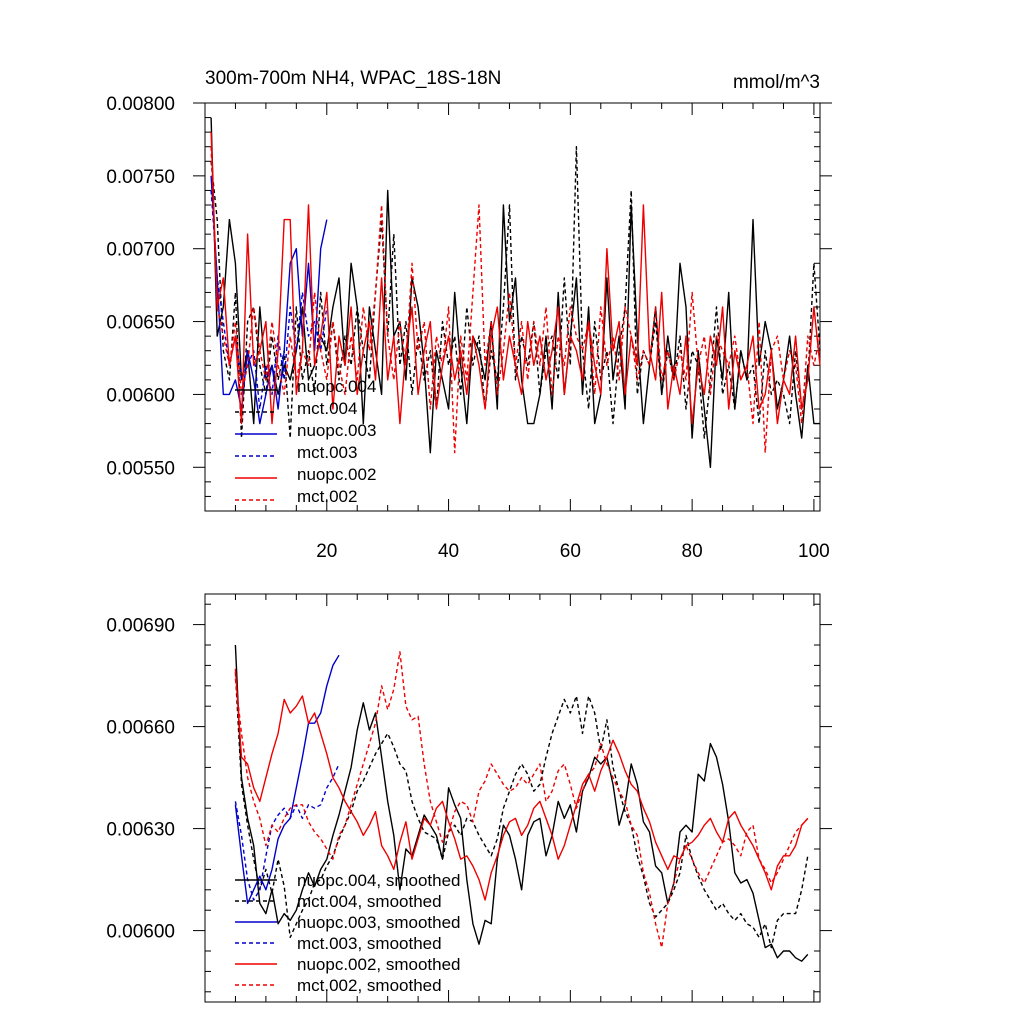  What do you see at coordinates (570, 551) in the screenshot?
I see `x-tick-label: 60` at bounding box center [570, 551].